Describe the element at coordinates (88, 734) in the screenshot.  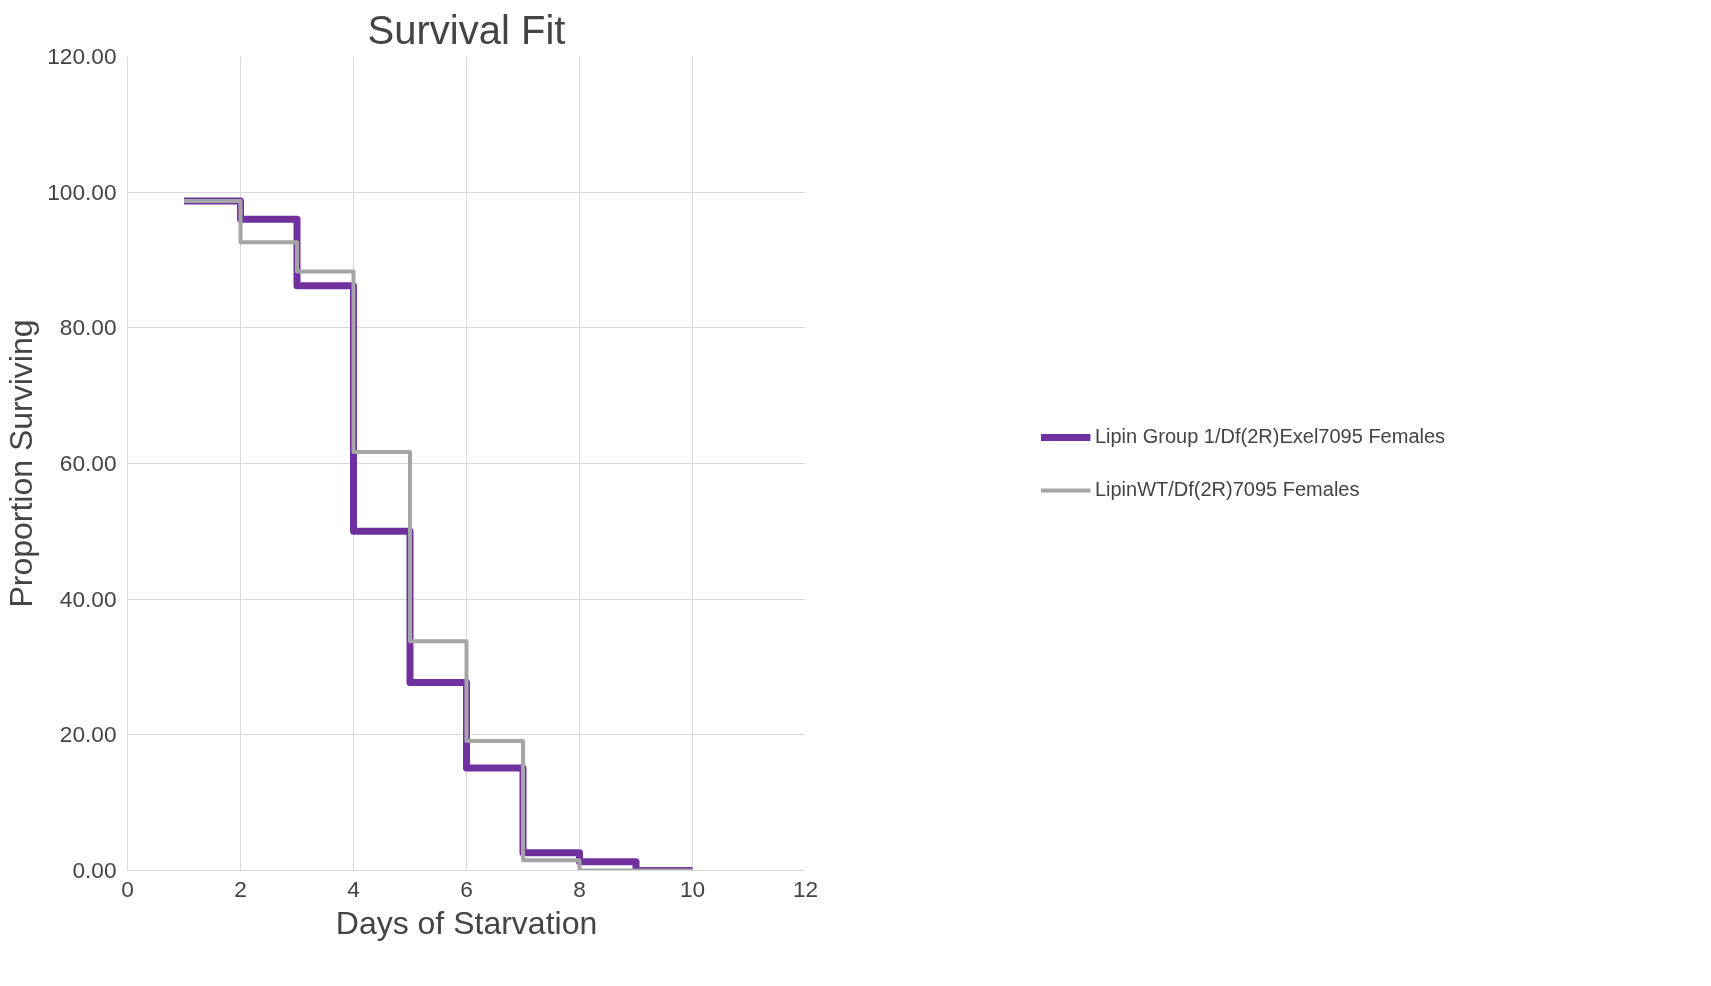
I see `y-tick-label: 20.00` at that location.